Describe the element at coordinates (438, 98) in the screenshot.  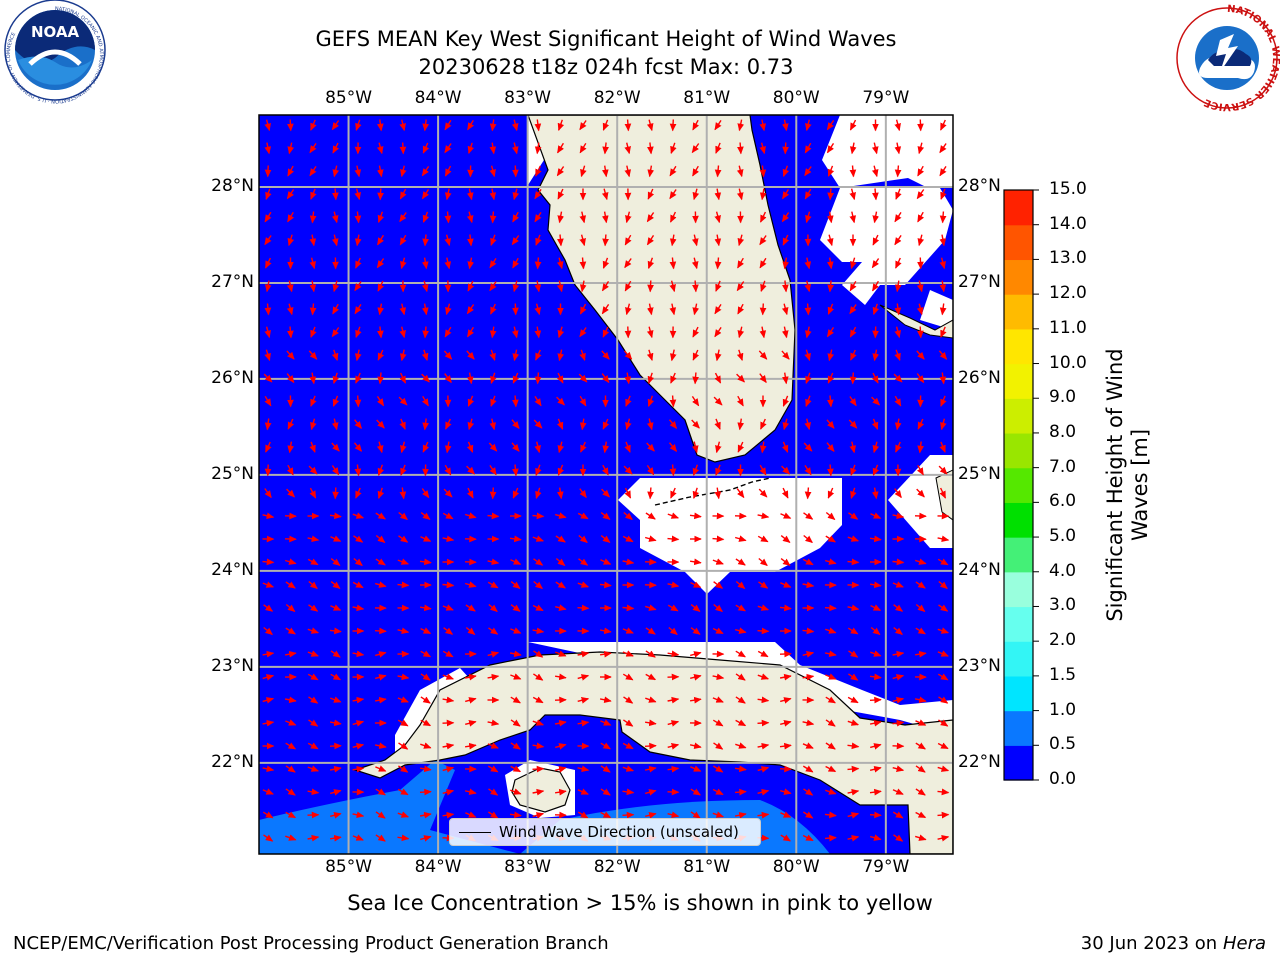
I see `lon-tick-top: 84°W` at that location.